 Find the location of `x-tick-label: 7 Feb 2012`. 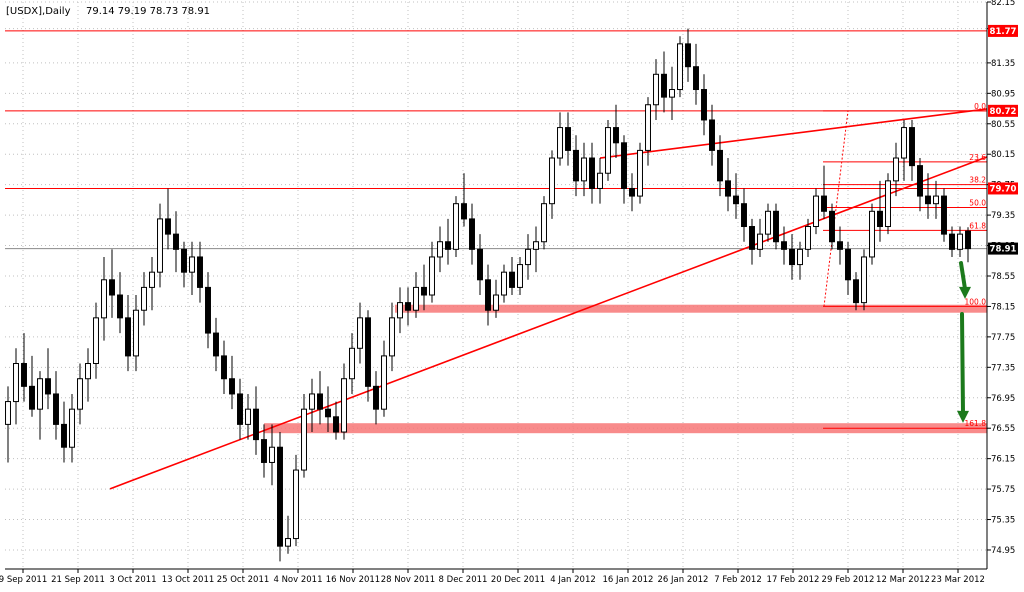

x-tick-label: 7 Feb 2012 is located at coordinates (738, 580).